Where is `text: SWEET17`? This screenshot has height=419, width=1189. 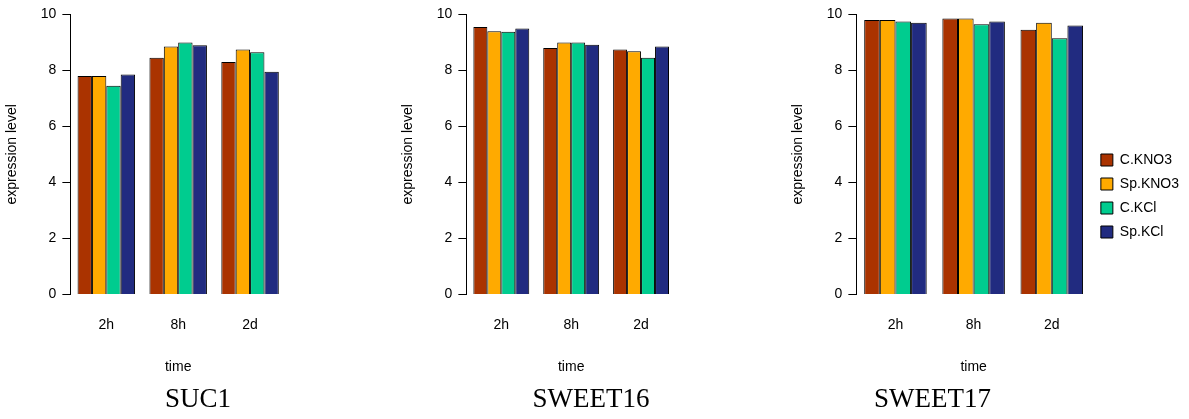 text: SWEET17 is located at coordinates (932, 398).